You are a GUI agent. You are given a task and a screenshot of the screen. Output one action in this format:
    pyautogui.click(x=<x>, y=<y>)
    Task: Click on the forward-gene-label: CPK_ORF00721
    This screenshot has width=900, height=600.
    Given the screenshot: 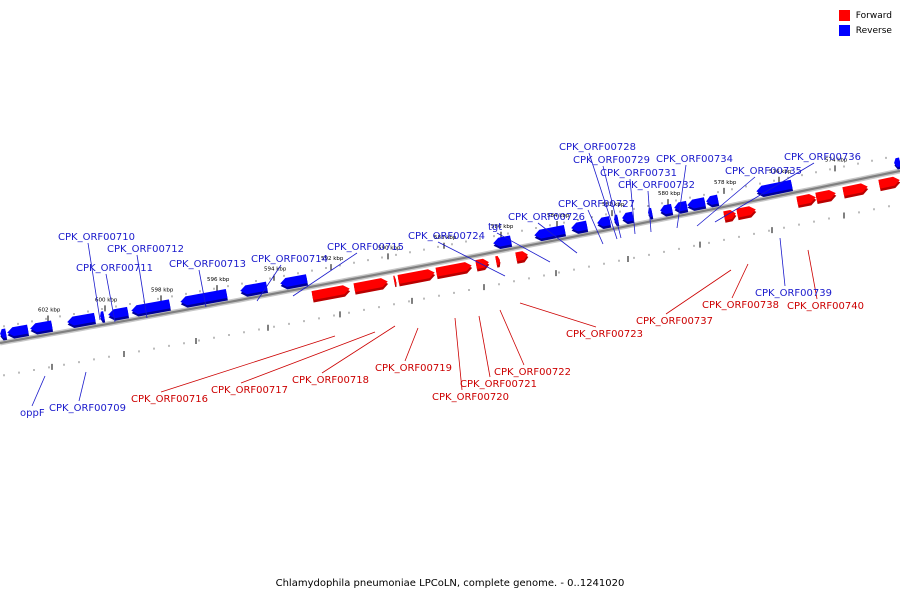 What is the action you would take?
    pyautogui.click(x=498, y=384)
    